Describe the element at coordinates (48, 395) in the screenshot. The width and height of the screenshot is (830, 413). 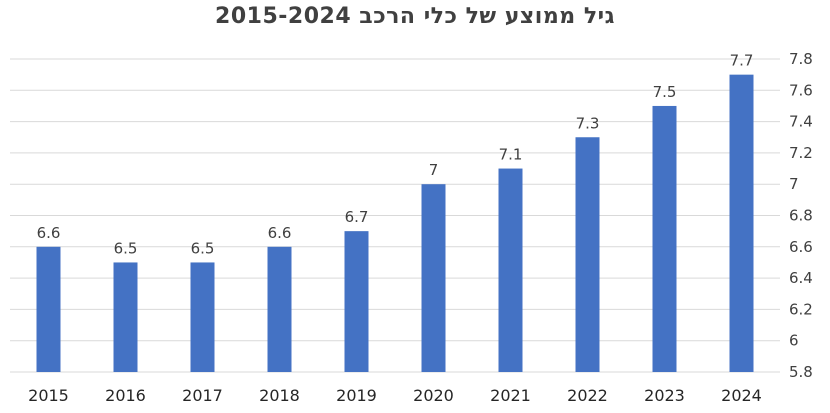
I see `x-tick-label: 2015` at that location.